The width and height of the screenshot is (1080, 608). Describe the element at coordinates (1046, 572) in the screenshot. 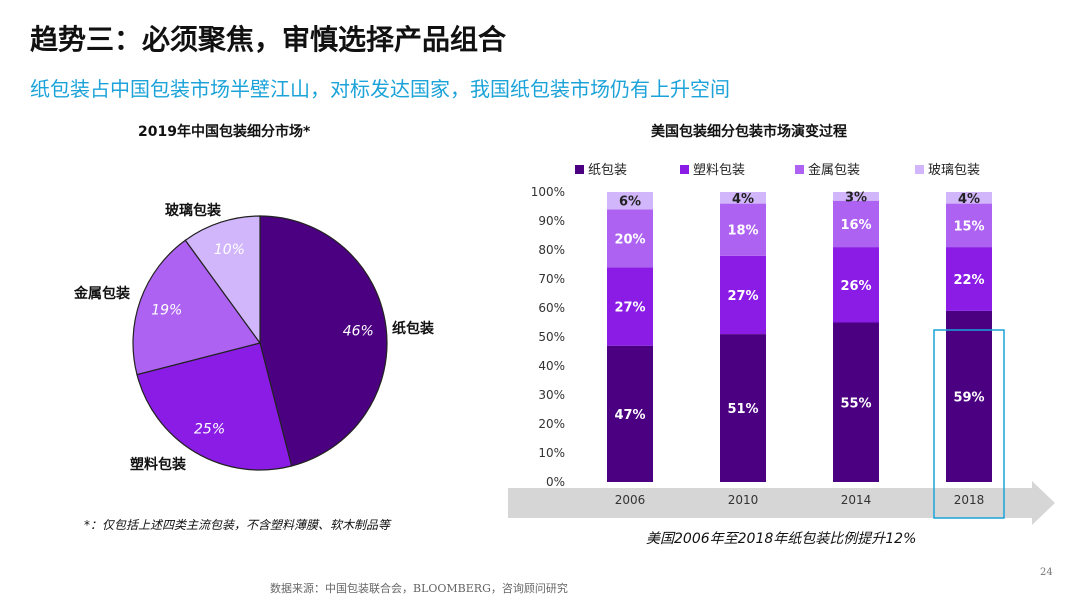

I see `page-number: 24` at that location.